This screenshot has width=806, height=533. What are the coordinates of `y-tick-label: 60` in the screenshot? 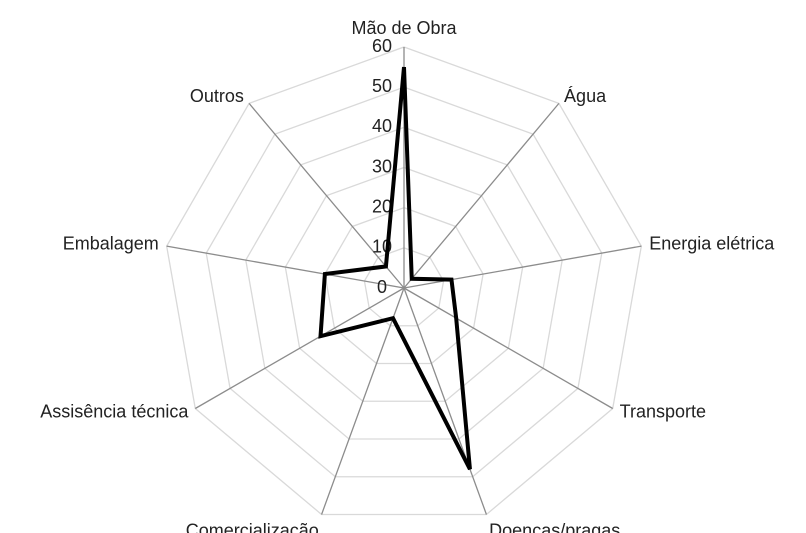 It's located at (382, 46).